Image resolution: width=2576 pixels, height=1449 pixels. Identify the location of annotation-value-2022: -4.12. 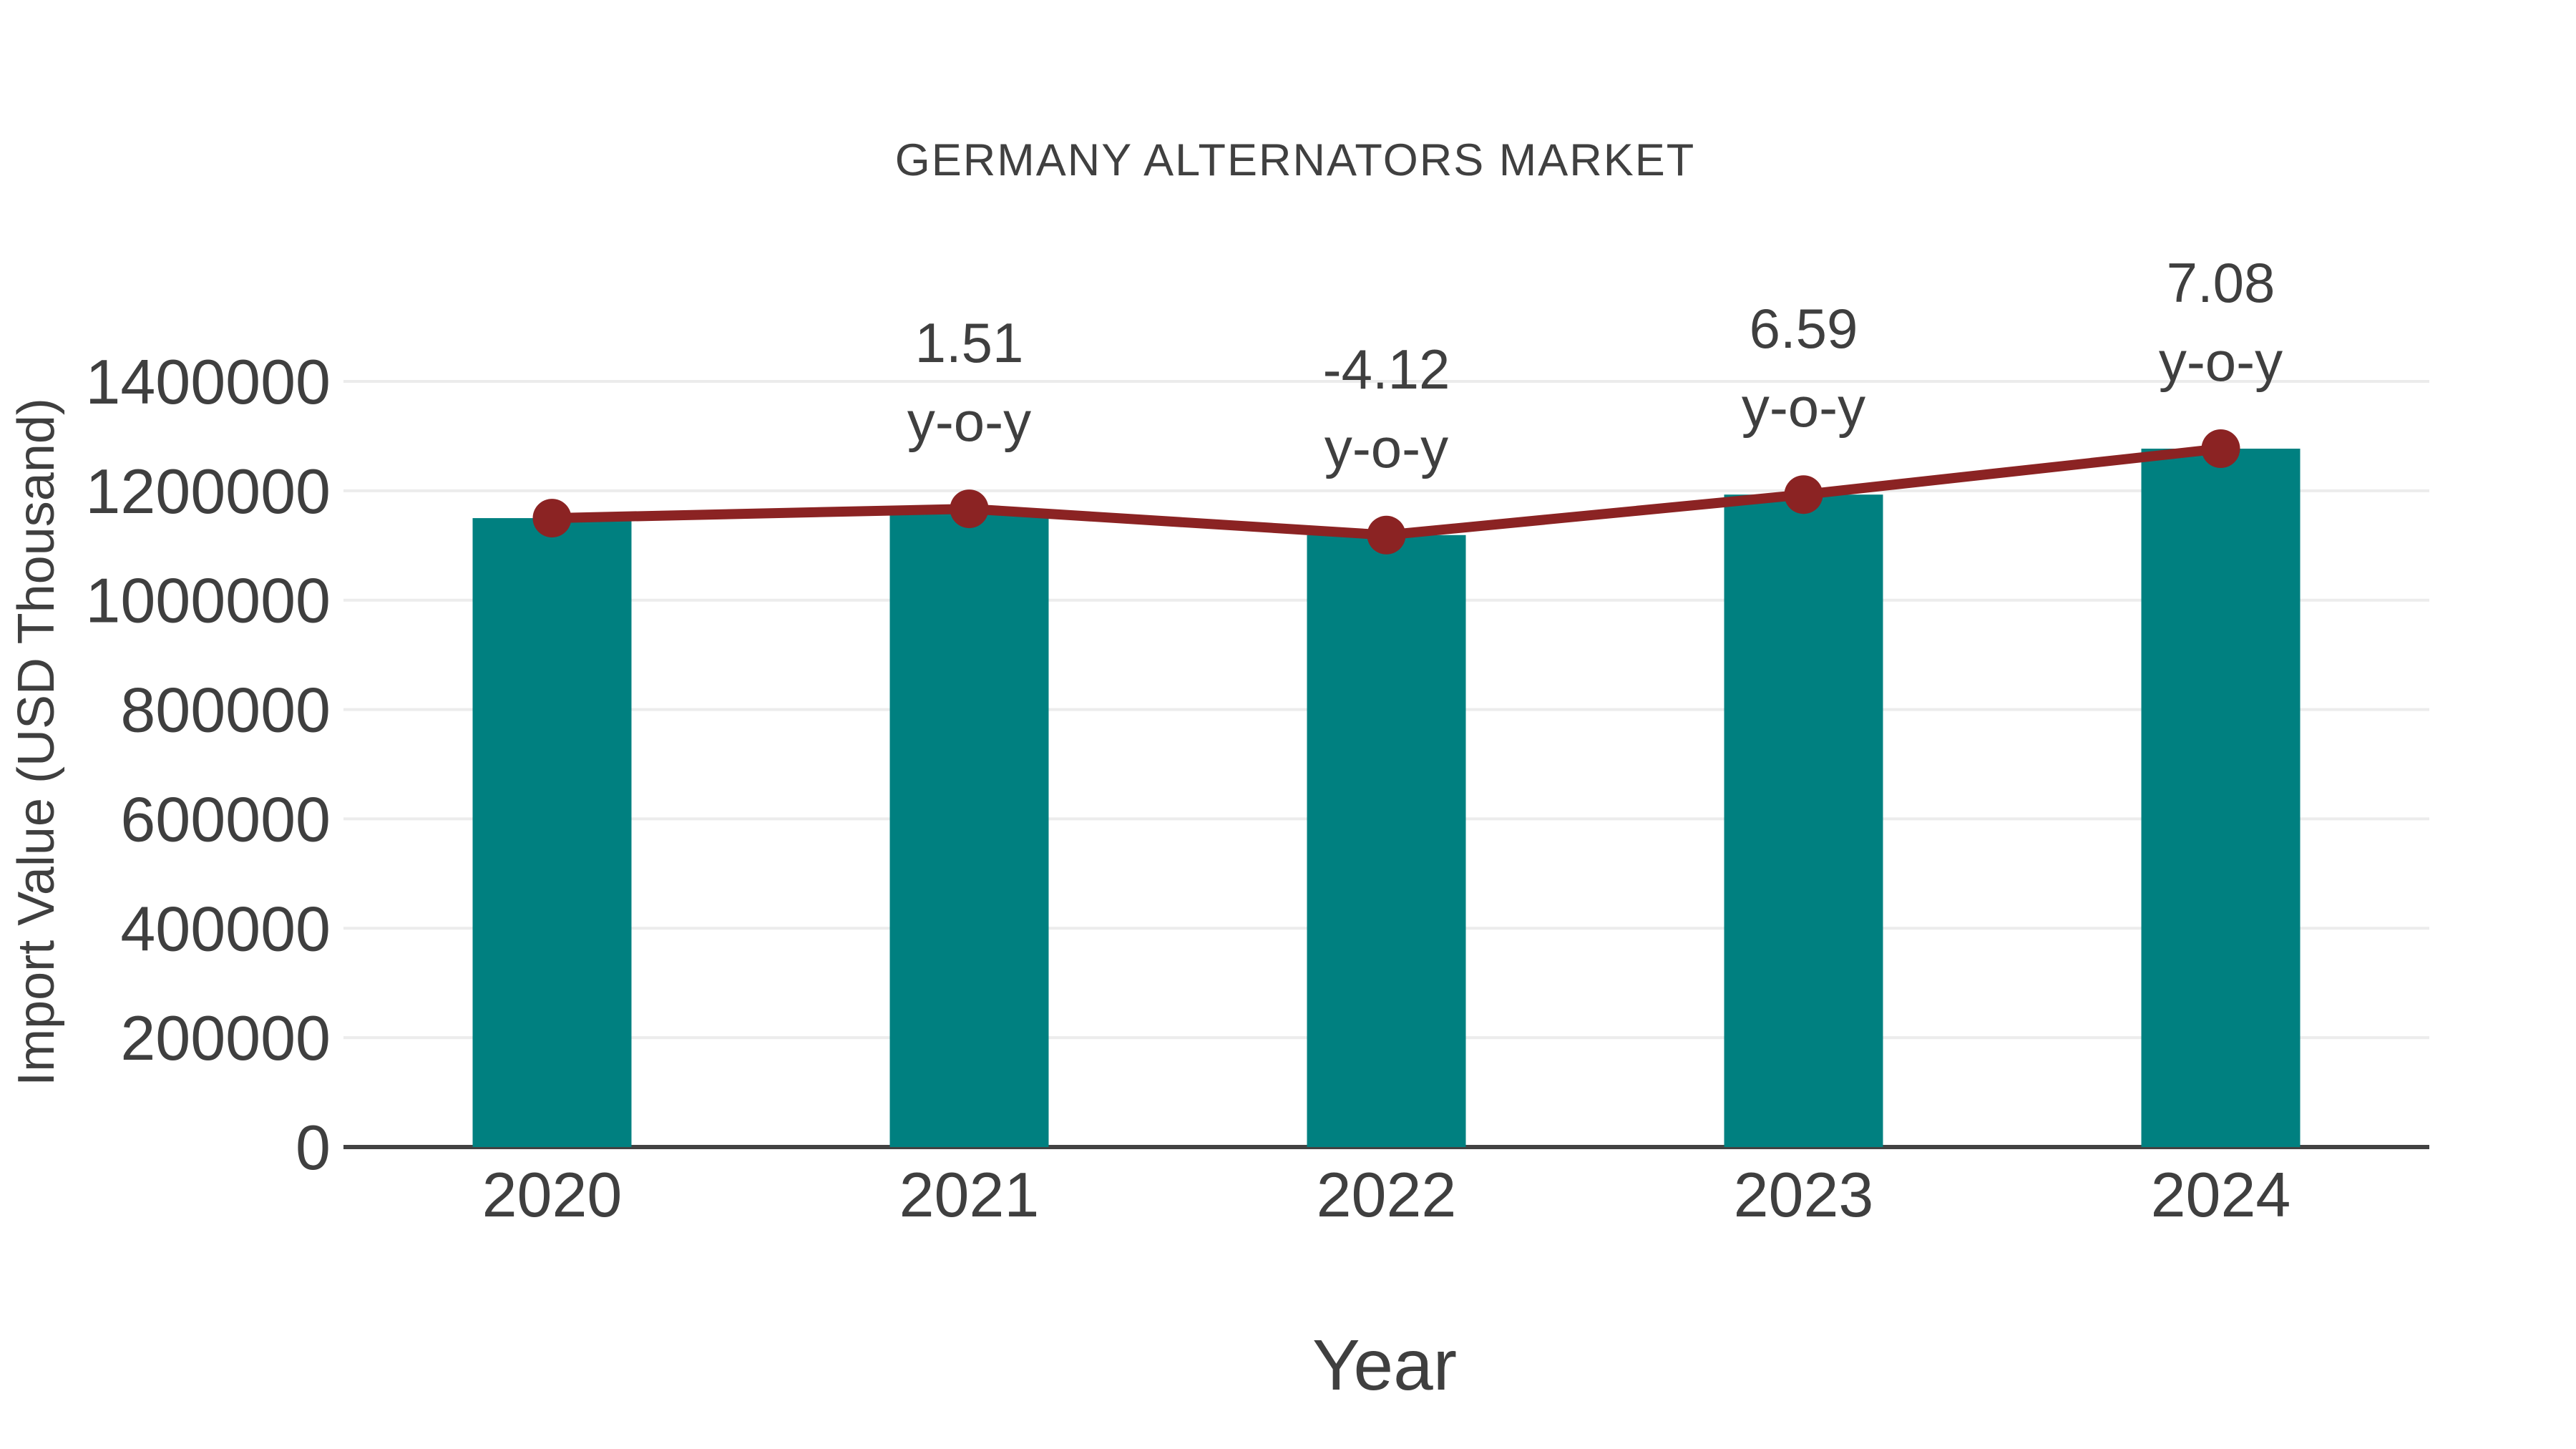
(1386, 369).